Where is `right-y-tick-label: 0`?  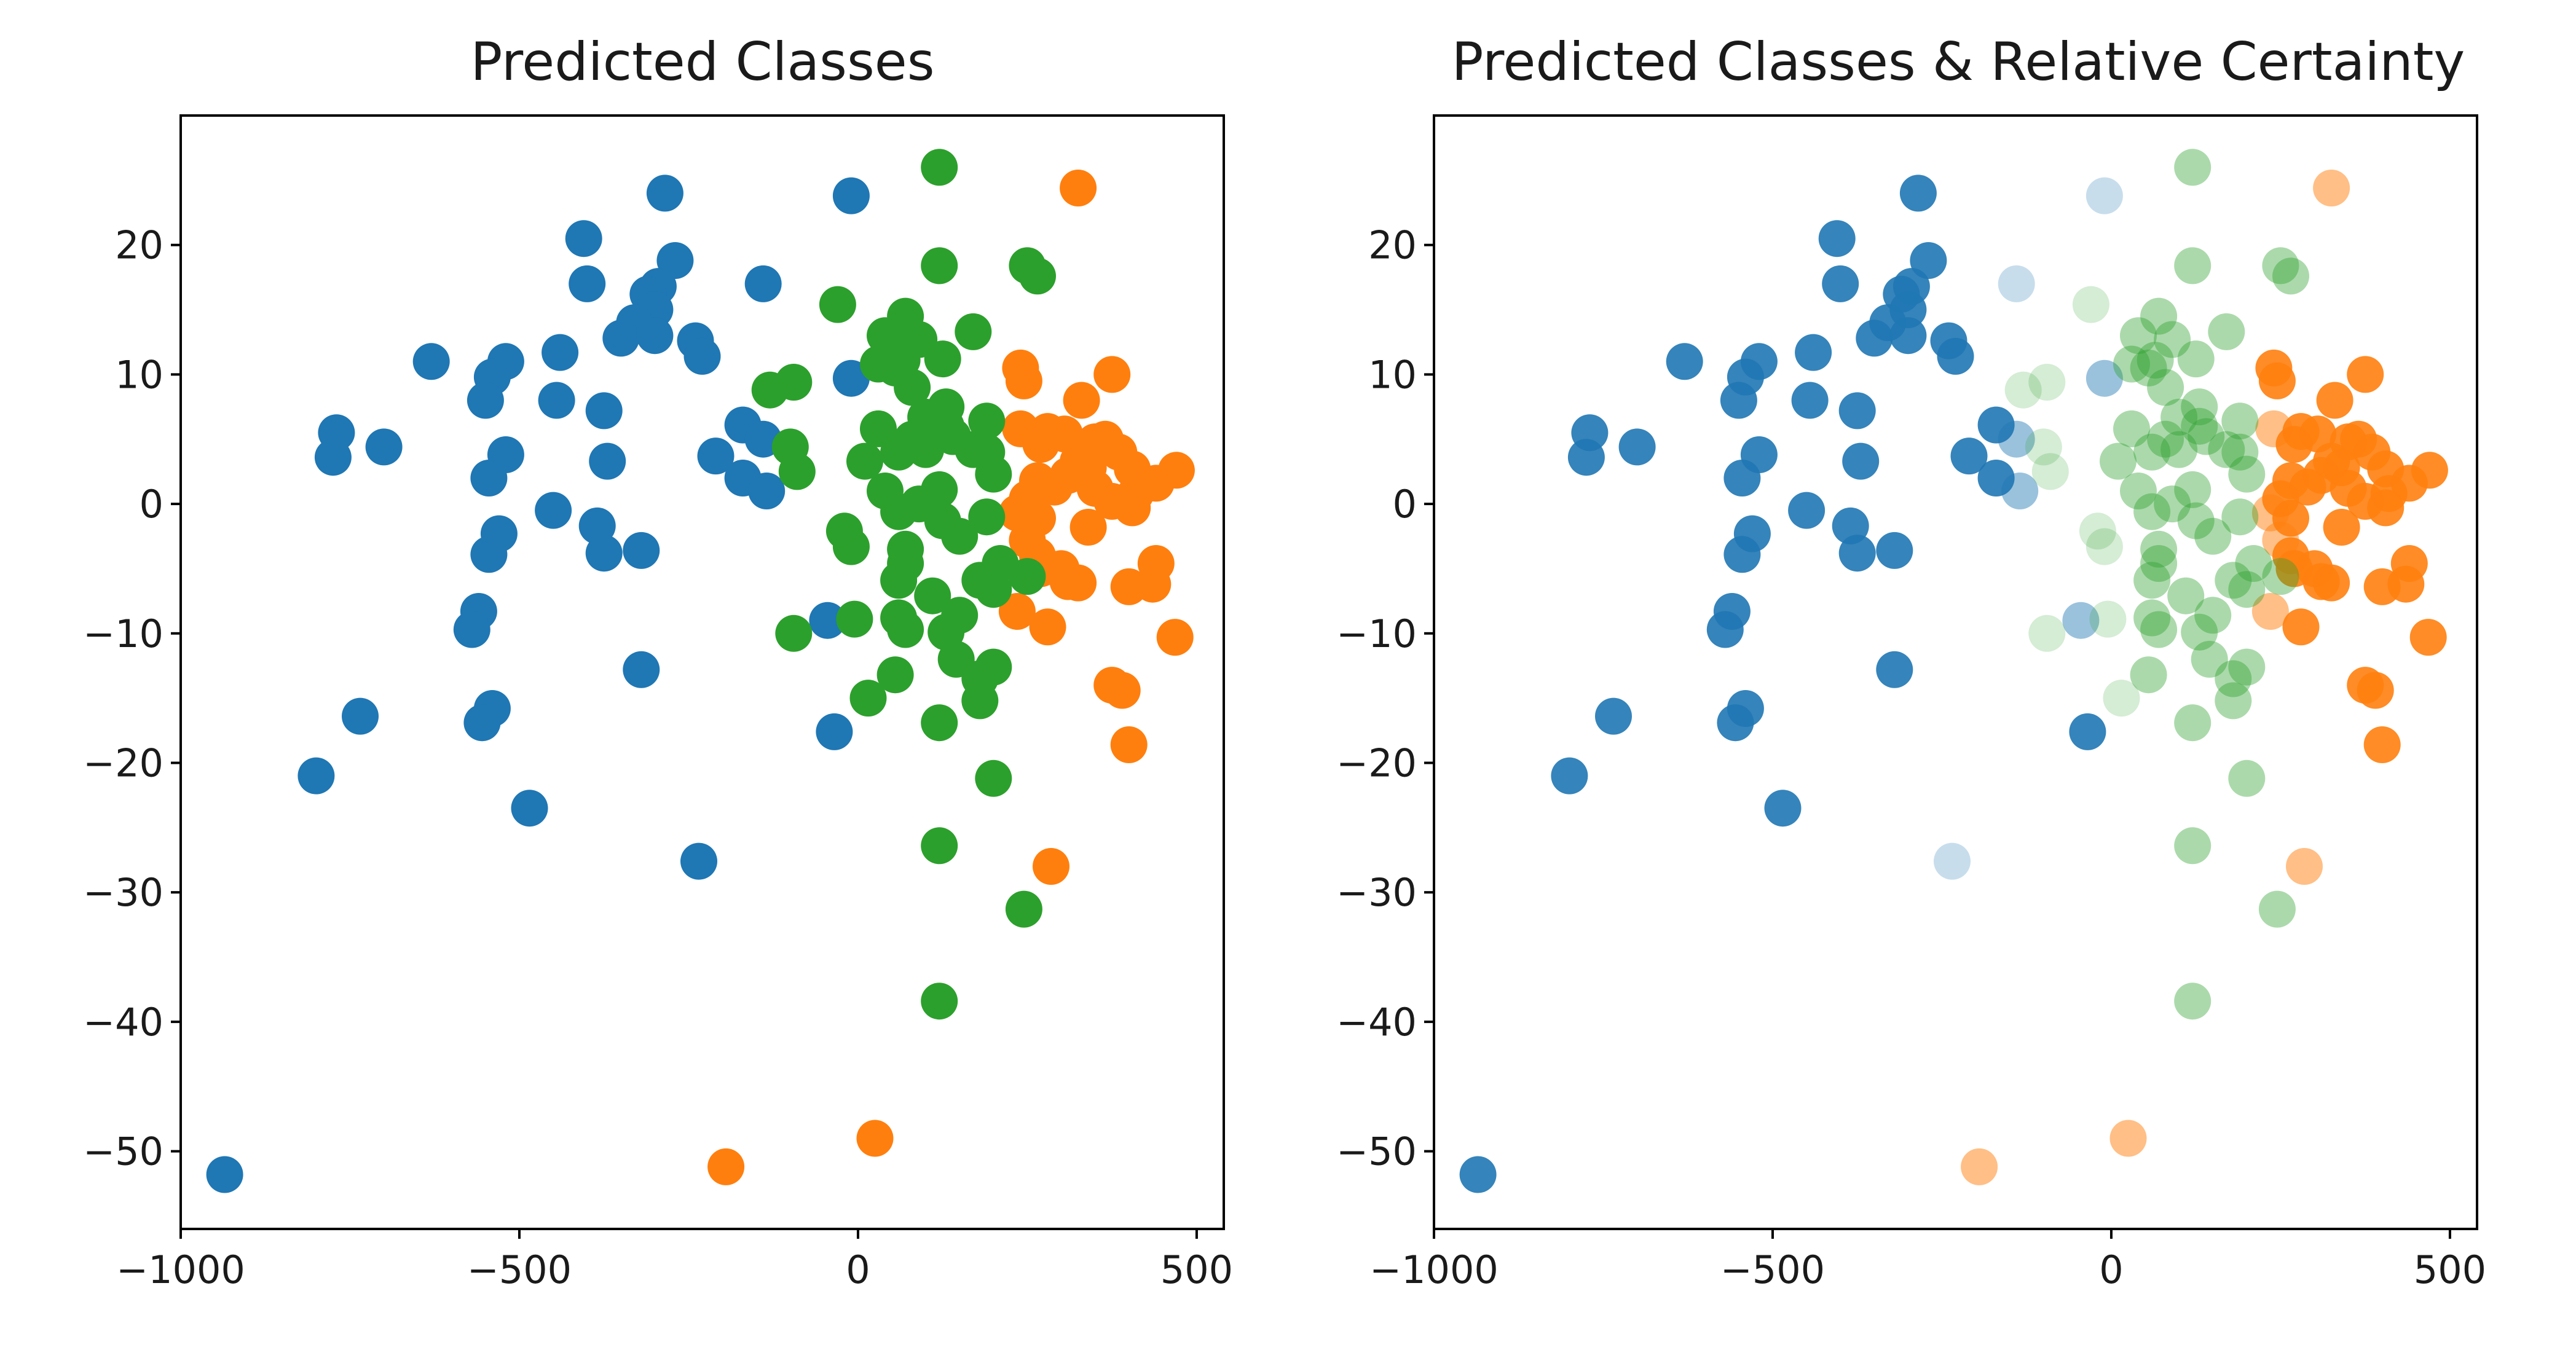
right-y-tick-label: 0 is located at coordinates (1405, 505).